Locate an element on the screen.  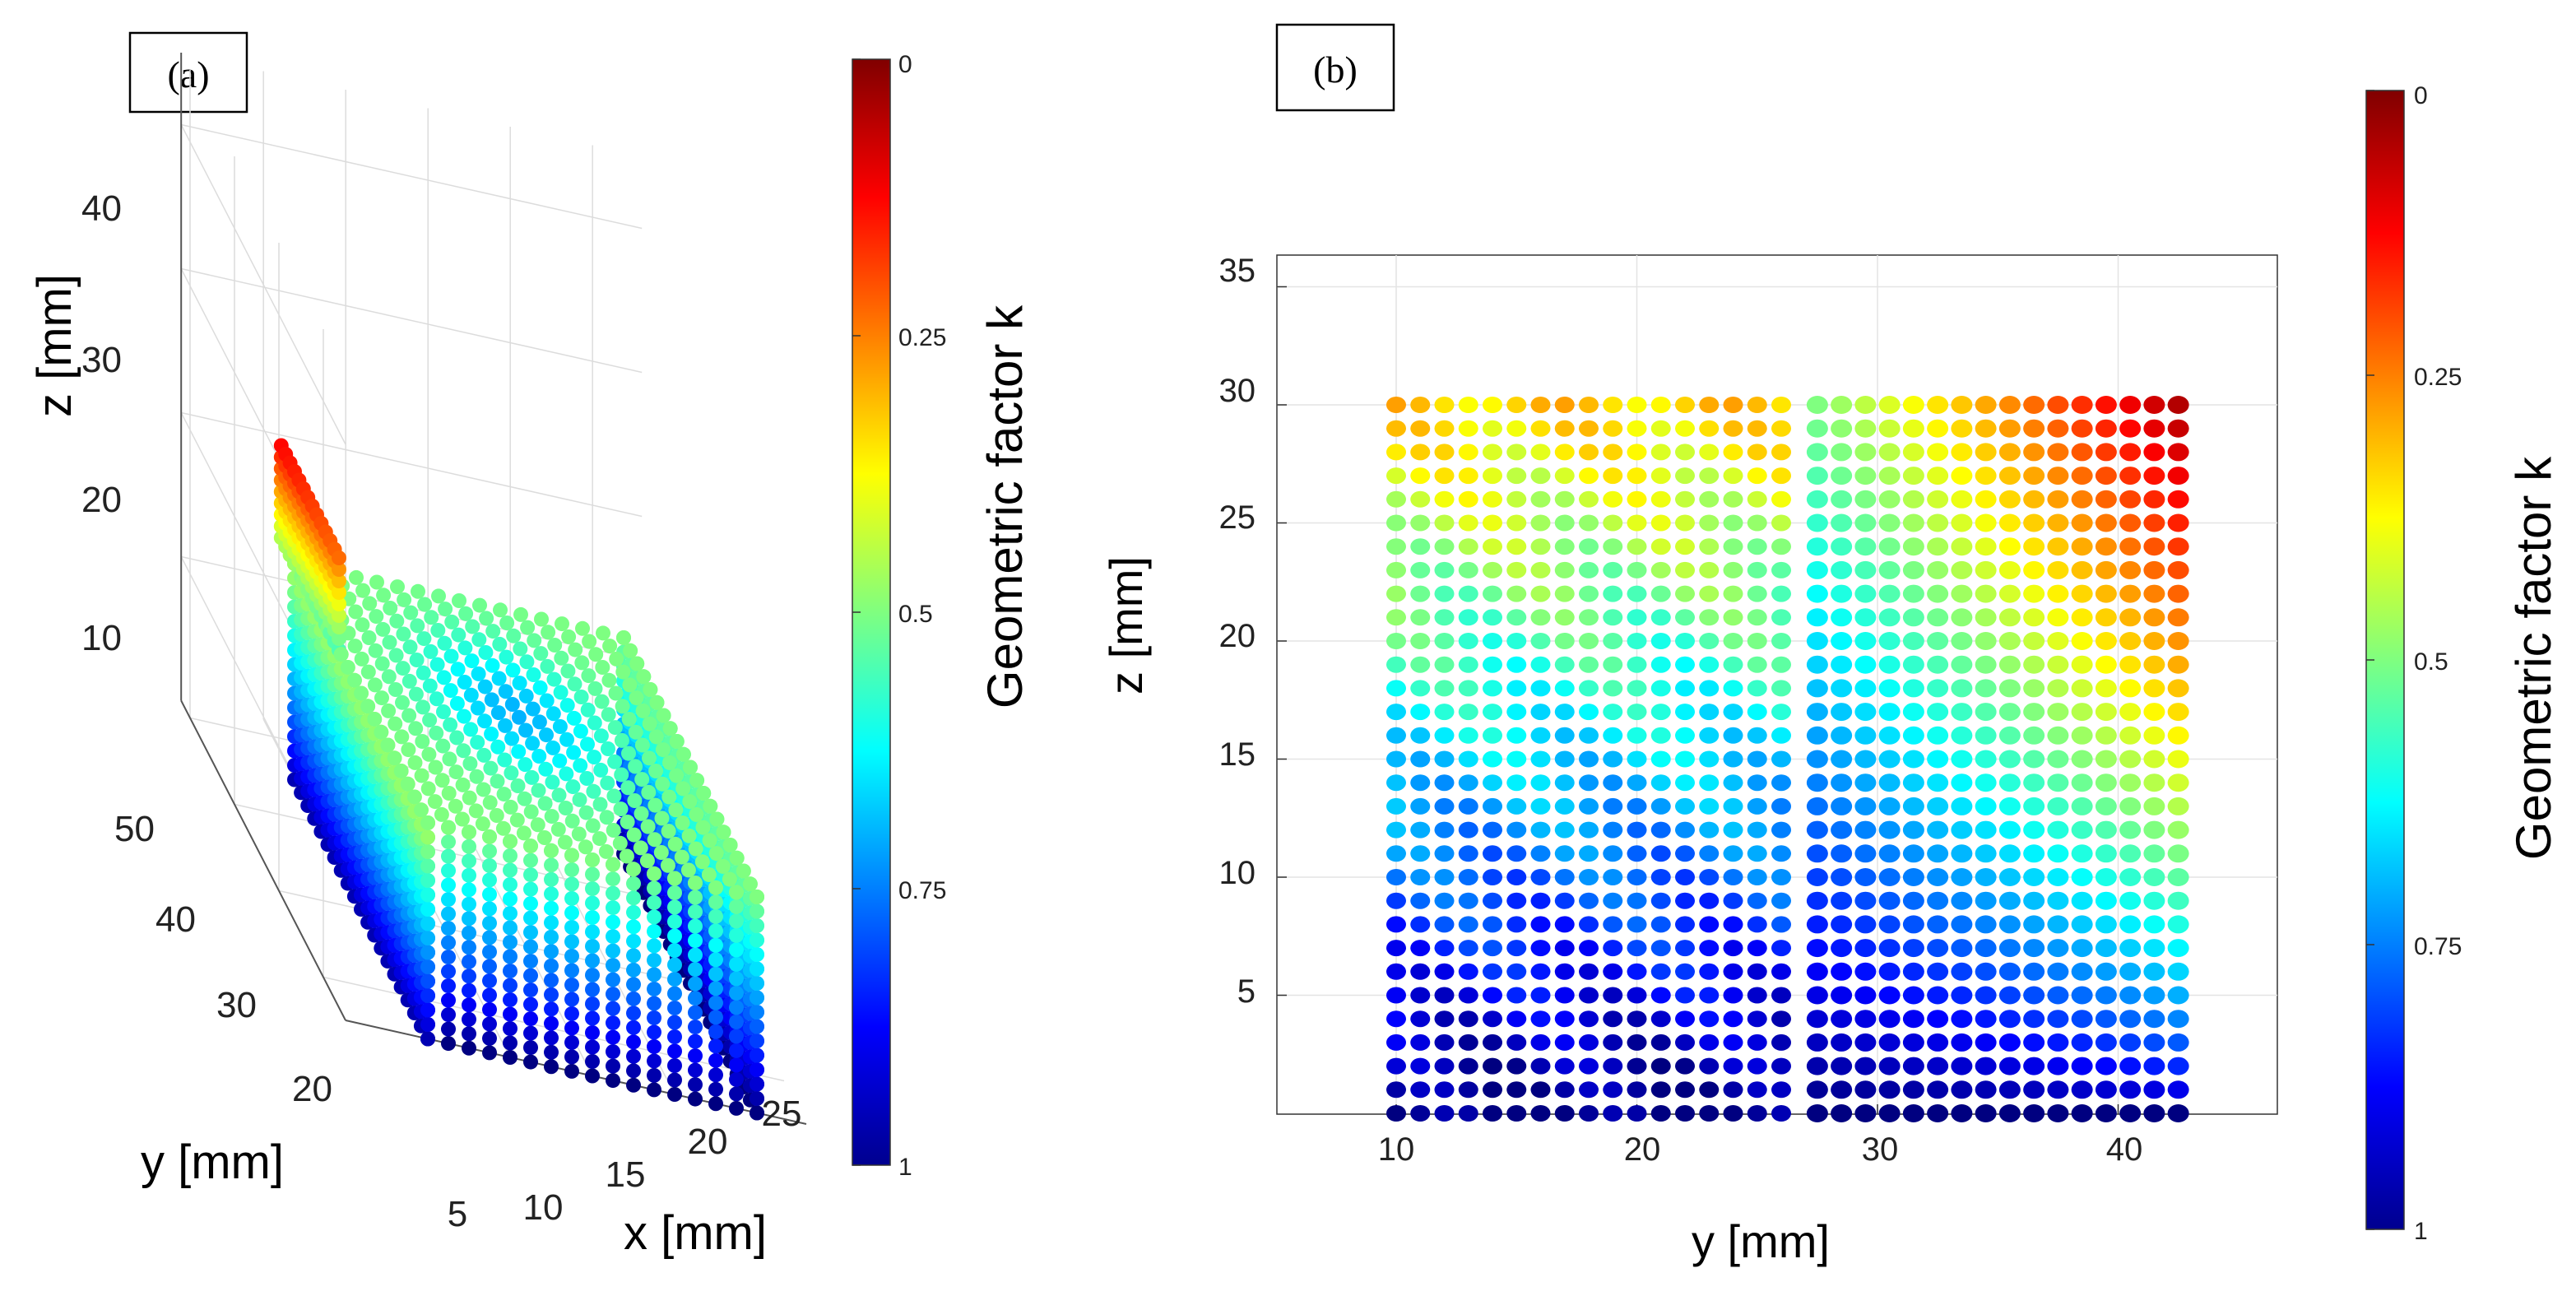
a-ytick-20: 20 is located at coordinates (312, 1089).